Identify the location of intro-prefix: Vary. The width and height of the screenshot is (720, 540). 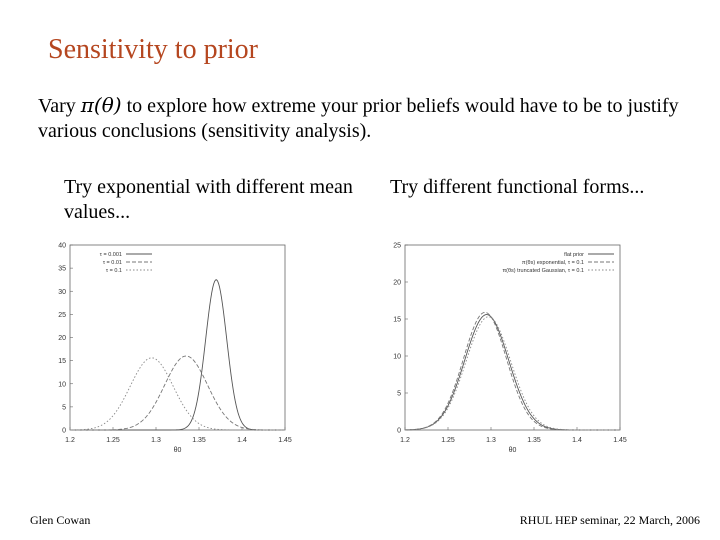
(59, 106).